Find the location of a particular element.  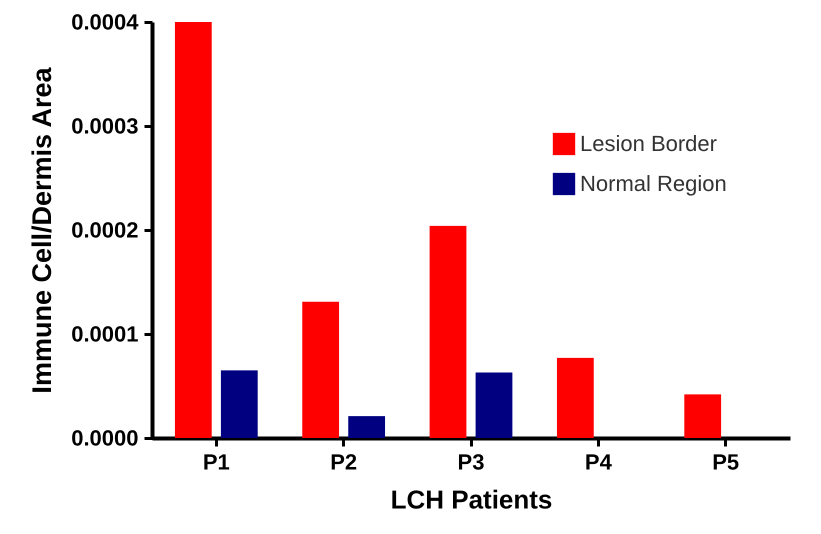

y-tick-label: 0.0002 is located at coordinates (104, 230).